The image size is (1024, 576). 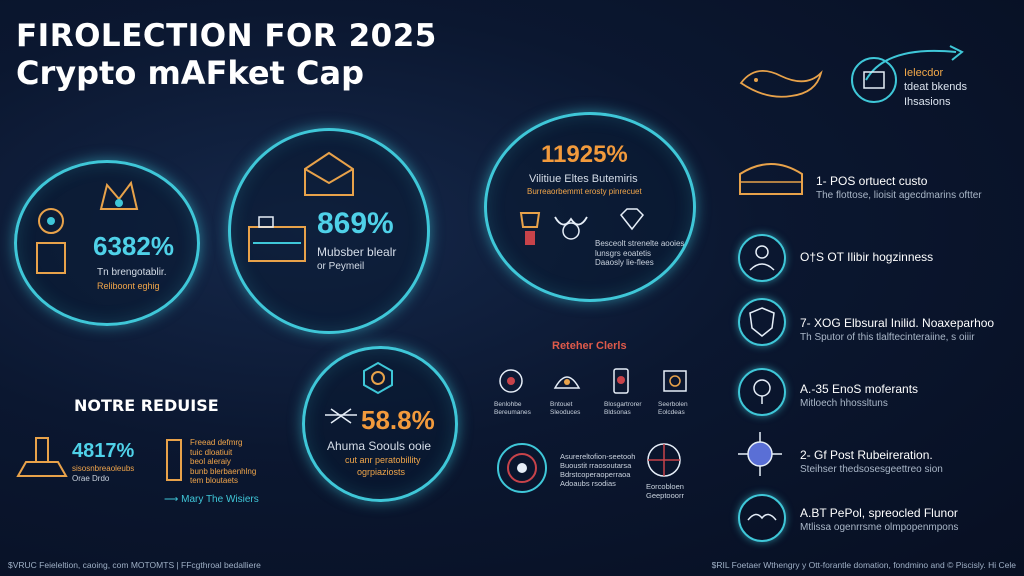 I want to click on notre-value: 4817%, so click(x=103, y=451).